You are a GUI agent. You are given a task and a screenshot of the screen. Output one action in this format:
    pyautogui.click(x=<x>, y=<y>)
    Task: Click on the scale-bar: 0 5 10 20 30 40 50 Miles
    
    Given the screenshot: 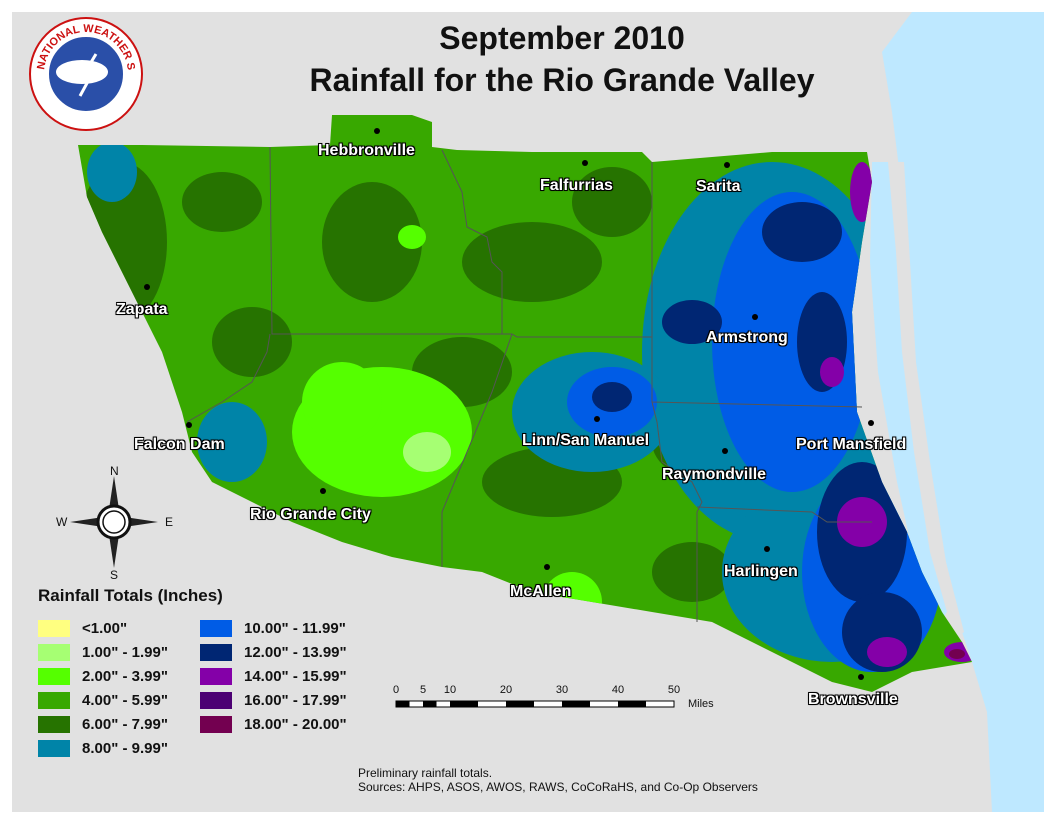 What is the action you would take?
    pyautogui.click(x=557, y=701)
    